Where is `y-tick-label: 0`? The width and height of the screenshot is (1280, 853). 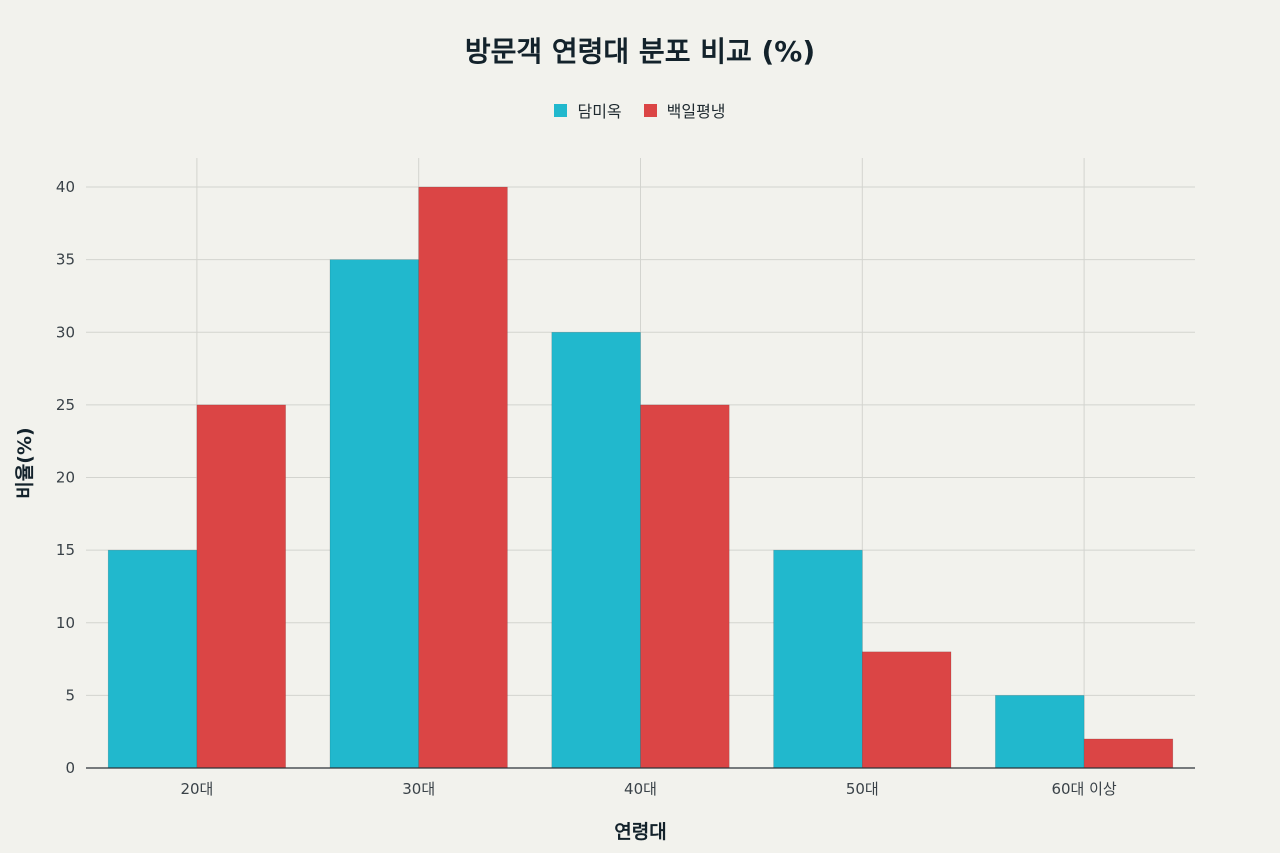 y-tick-label: 0 is located at coordinates (70, 768).